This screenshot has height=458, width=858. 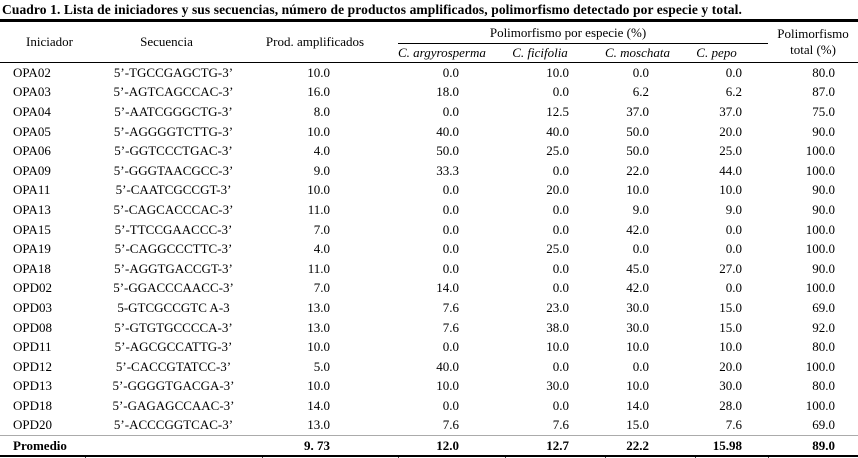 I want to click on cell-prod: 7.0, so click(x=321, y=288).